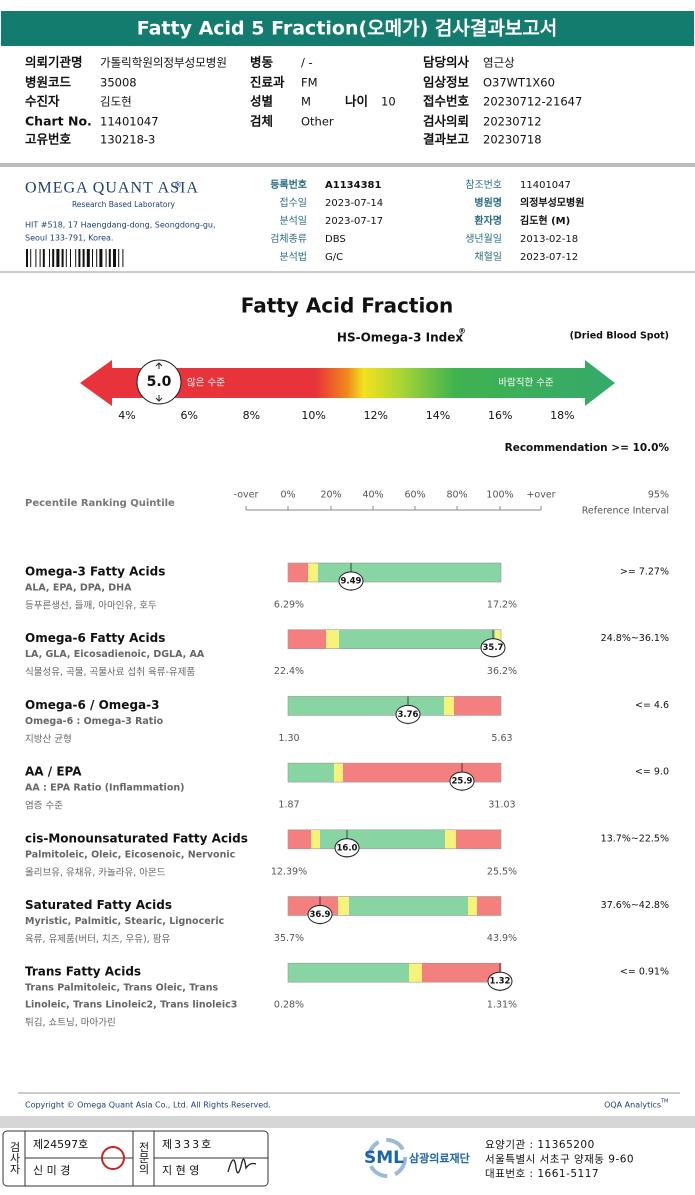 This screenshot has width=695, height=1195. Describe the element at coordinates (559, 1160) in the screenshot. I see `org-info: 서울특별시 서초구 양재동 9-60` at that location.